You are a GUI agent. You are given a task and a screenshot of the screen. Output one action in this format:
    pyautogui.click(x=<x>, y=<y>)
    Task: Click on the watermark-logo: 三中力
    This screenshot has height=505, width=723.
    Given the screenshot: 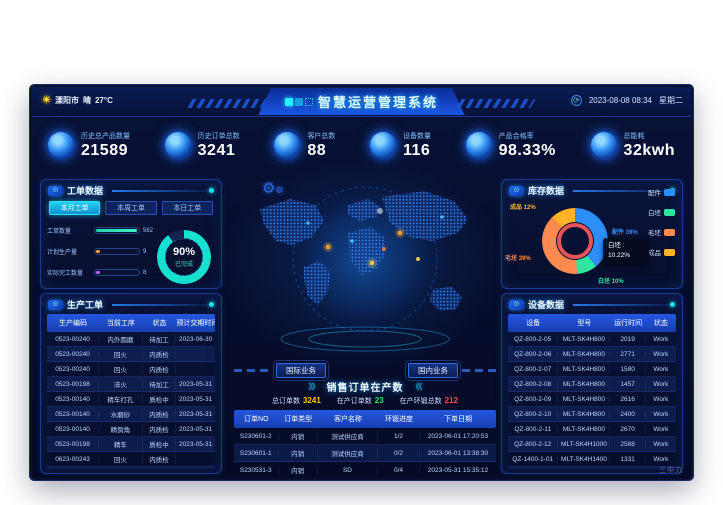 What is the action you would take?
    pyautogui.click(x=671, y=470)
    